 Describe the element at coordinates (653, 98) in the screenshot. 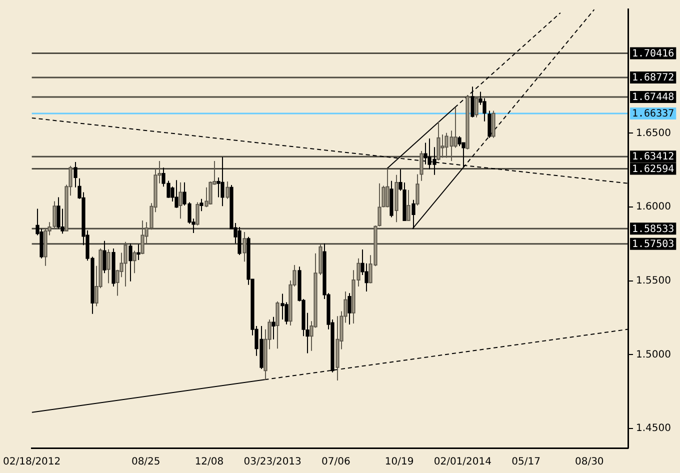

I see `ref-line-label: 1.67448` at that location.